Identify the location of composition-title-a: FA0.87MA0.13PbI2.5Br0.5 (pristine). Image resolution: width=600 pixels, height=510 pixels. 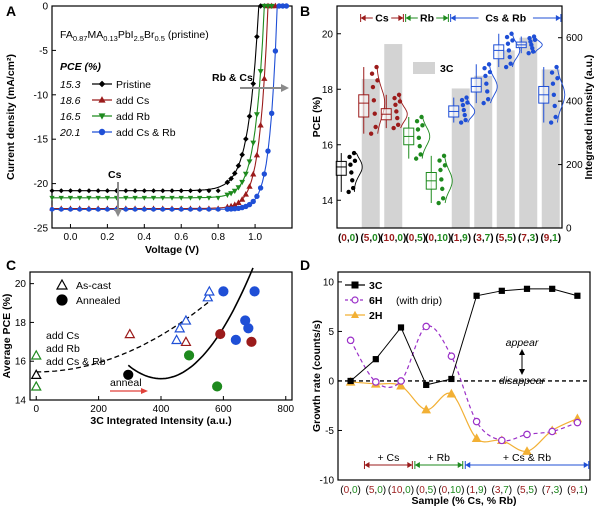
(134, 36).